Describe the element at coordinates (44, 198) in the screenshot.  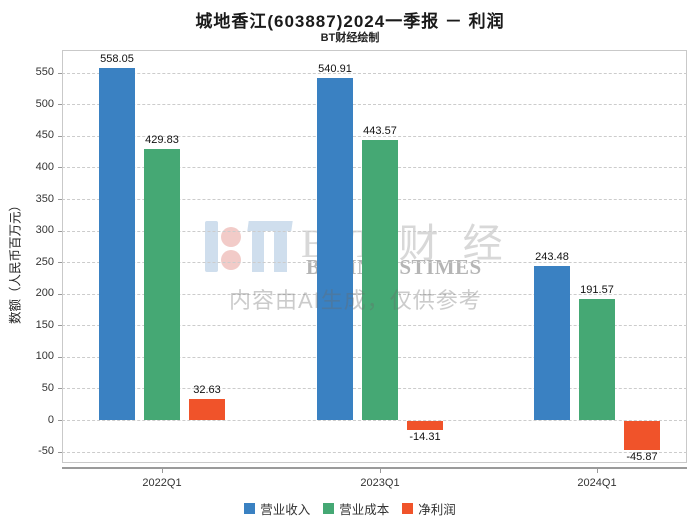
I see `y-tick-label: 350` at that location.